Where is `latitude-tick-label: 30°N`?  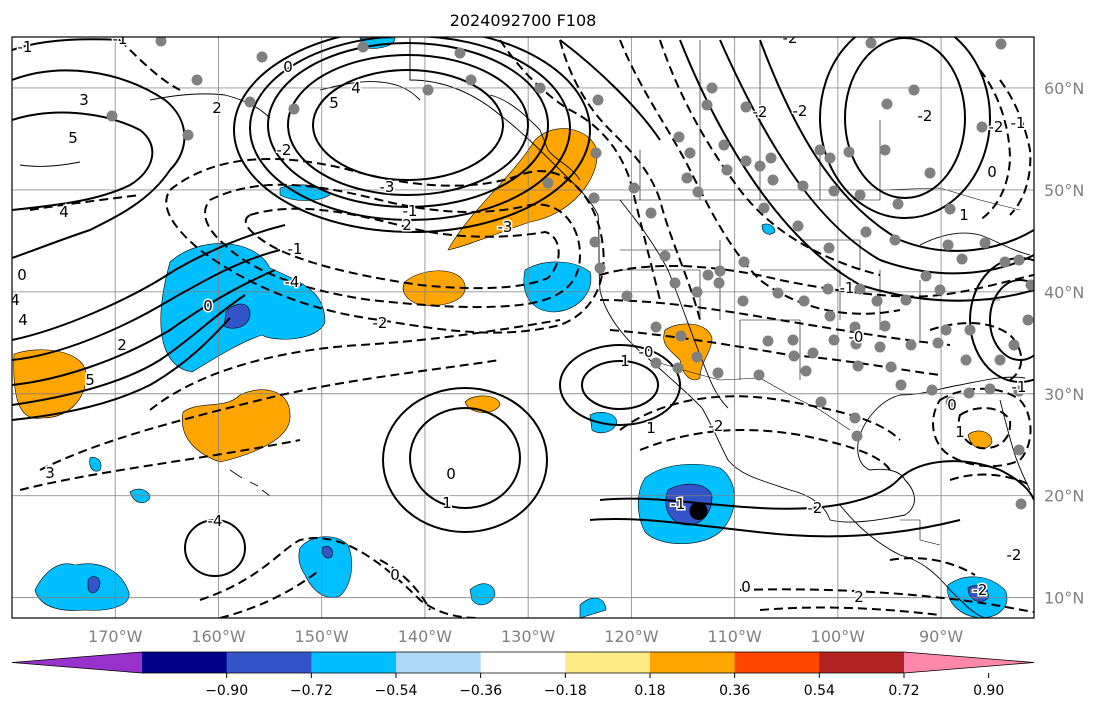 latitude-tick-label: 30°N is located at coordinates (1064, 394).